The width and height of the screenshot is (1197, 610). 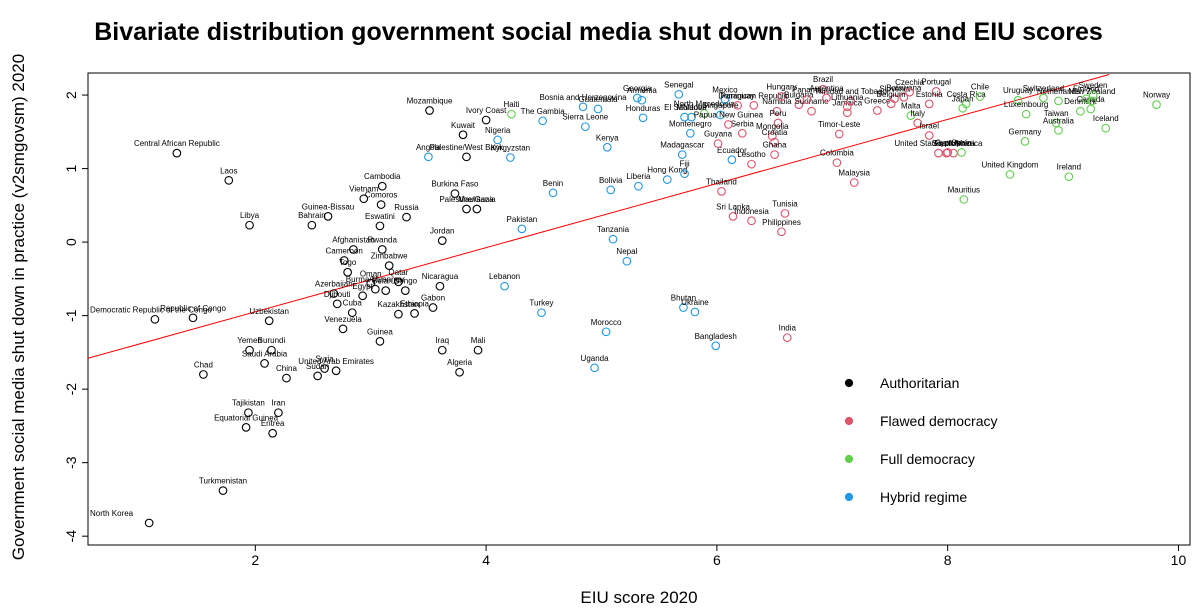 What do you see at coordinates (717, 560) in the screenshot?
I see `x-tick-label: 6` at bounding box center [717, 560].